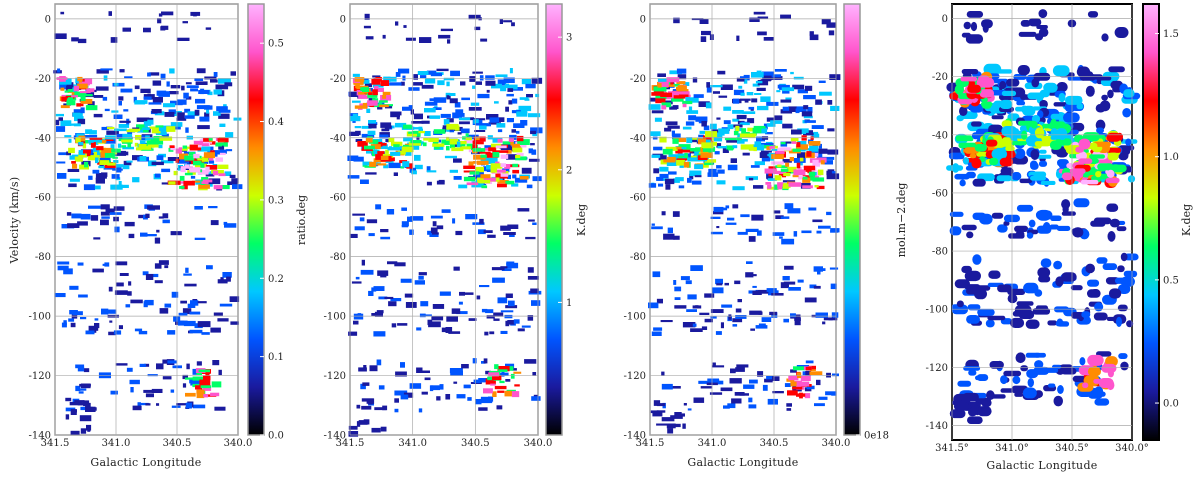 The width and height of the screenshot is (1200, 478). I want to click on x-tick-label: 340.0°, so click(1132, 448).